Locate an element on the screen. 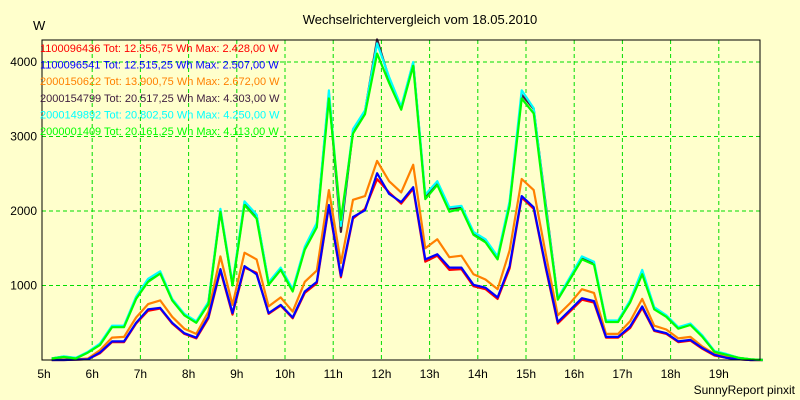  x-tick-label: 16h is located at coordinates (574, 374).